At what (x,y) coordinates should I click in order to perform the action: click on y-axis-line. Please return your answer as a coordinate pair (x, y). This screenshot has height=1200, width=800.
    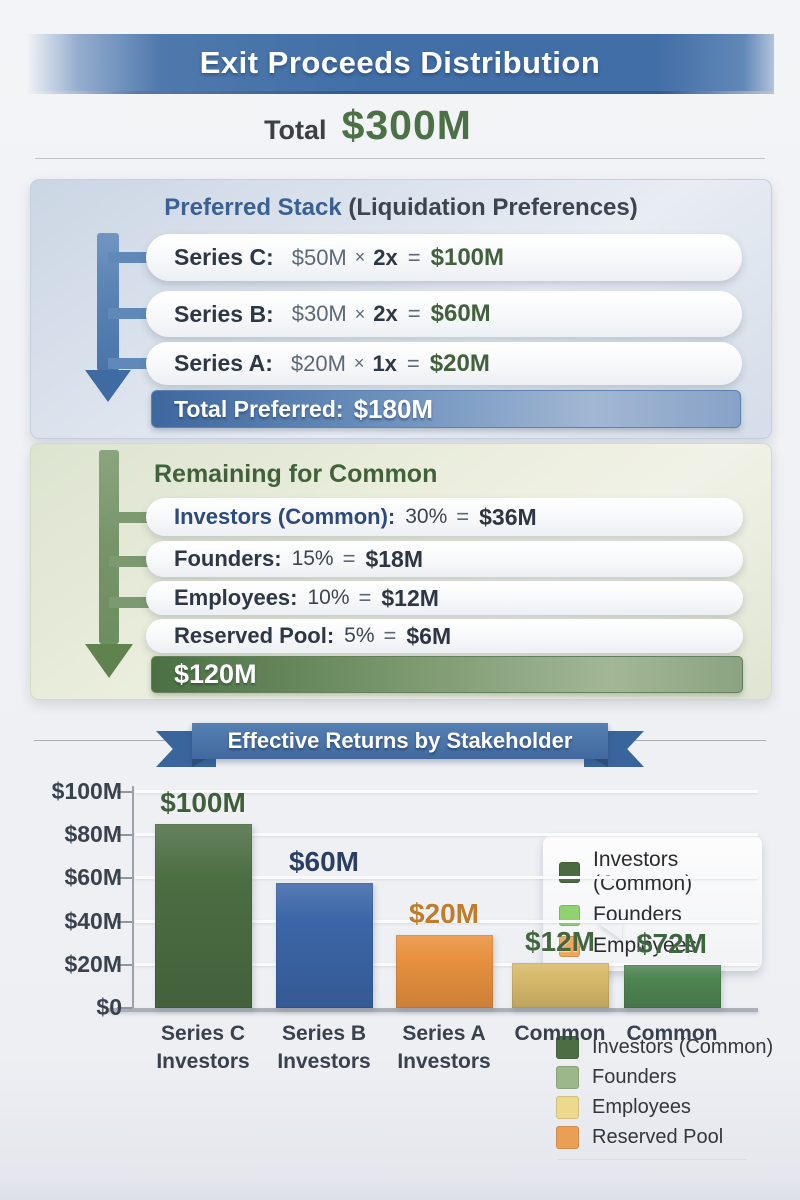
    Looking at the image, I should click on (133, 897).